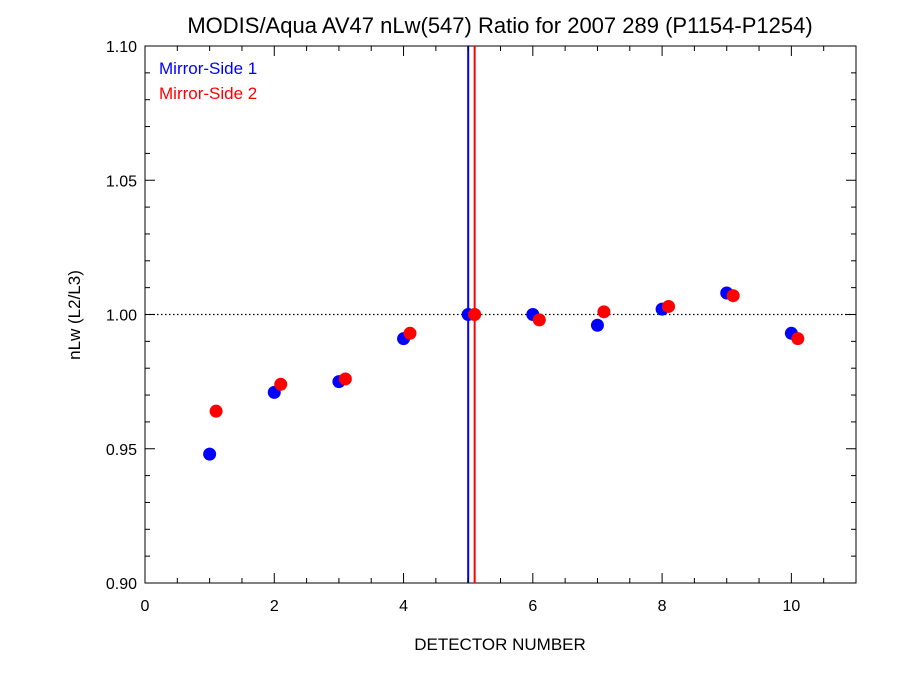 The image size is (900, 675). What do you see at coordinates (403, 606) in the screenshot?
I see `x-tick-label: 4` at bounding box center [403, 606].